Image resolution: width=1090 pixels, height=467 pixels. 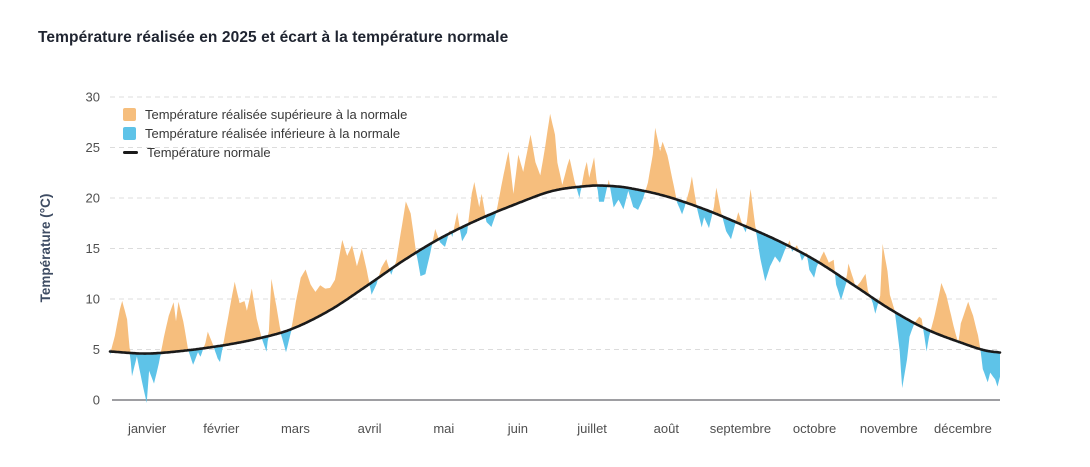 I want to click on x-tick-label-mai: mai, so click(x=443, y=428).